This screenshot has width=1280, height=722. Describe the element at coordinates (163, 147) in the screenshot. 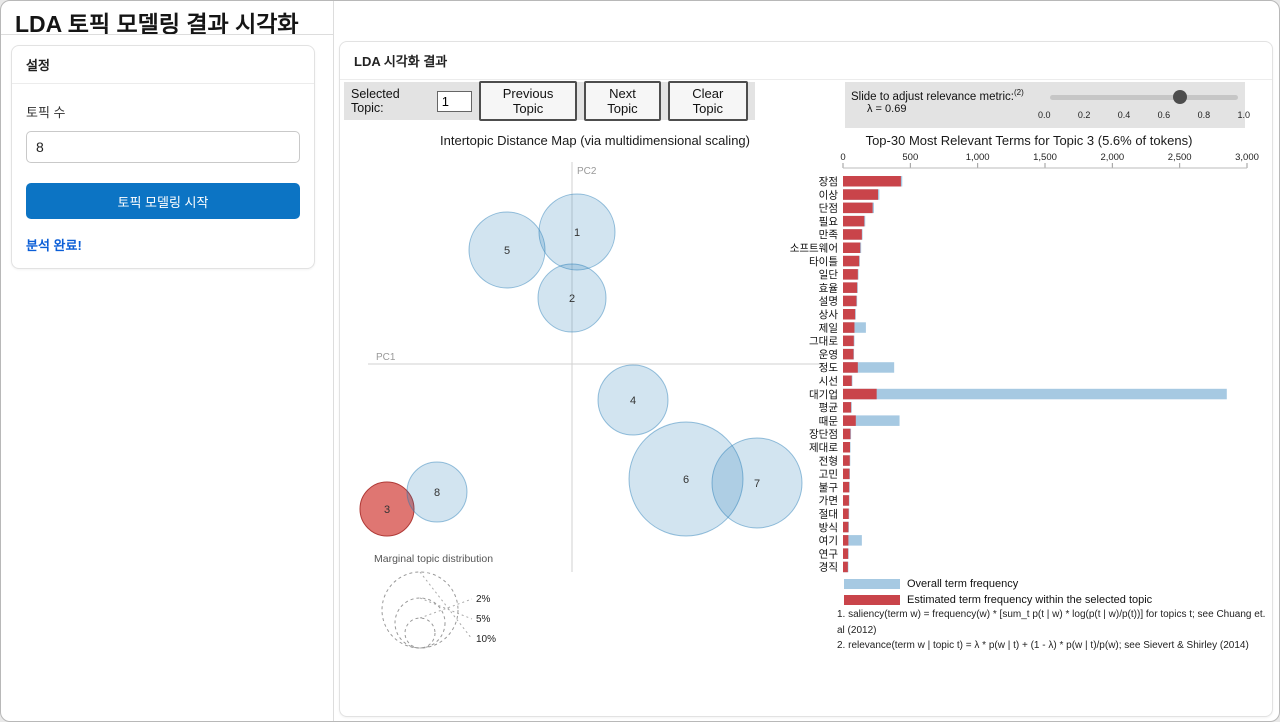

I see `topic-count-input` at that location.